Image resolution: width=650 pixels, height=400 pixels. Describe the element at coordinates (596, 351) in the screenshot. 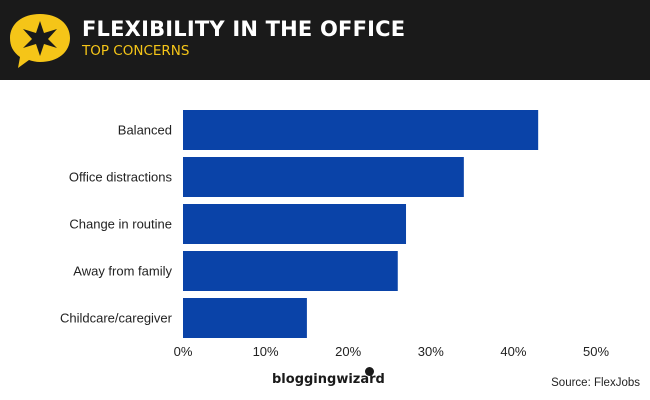

I see `x-tick-label: 50%` at that location.